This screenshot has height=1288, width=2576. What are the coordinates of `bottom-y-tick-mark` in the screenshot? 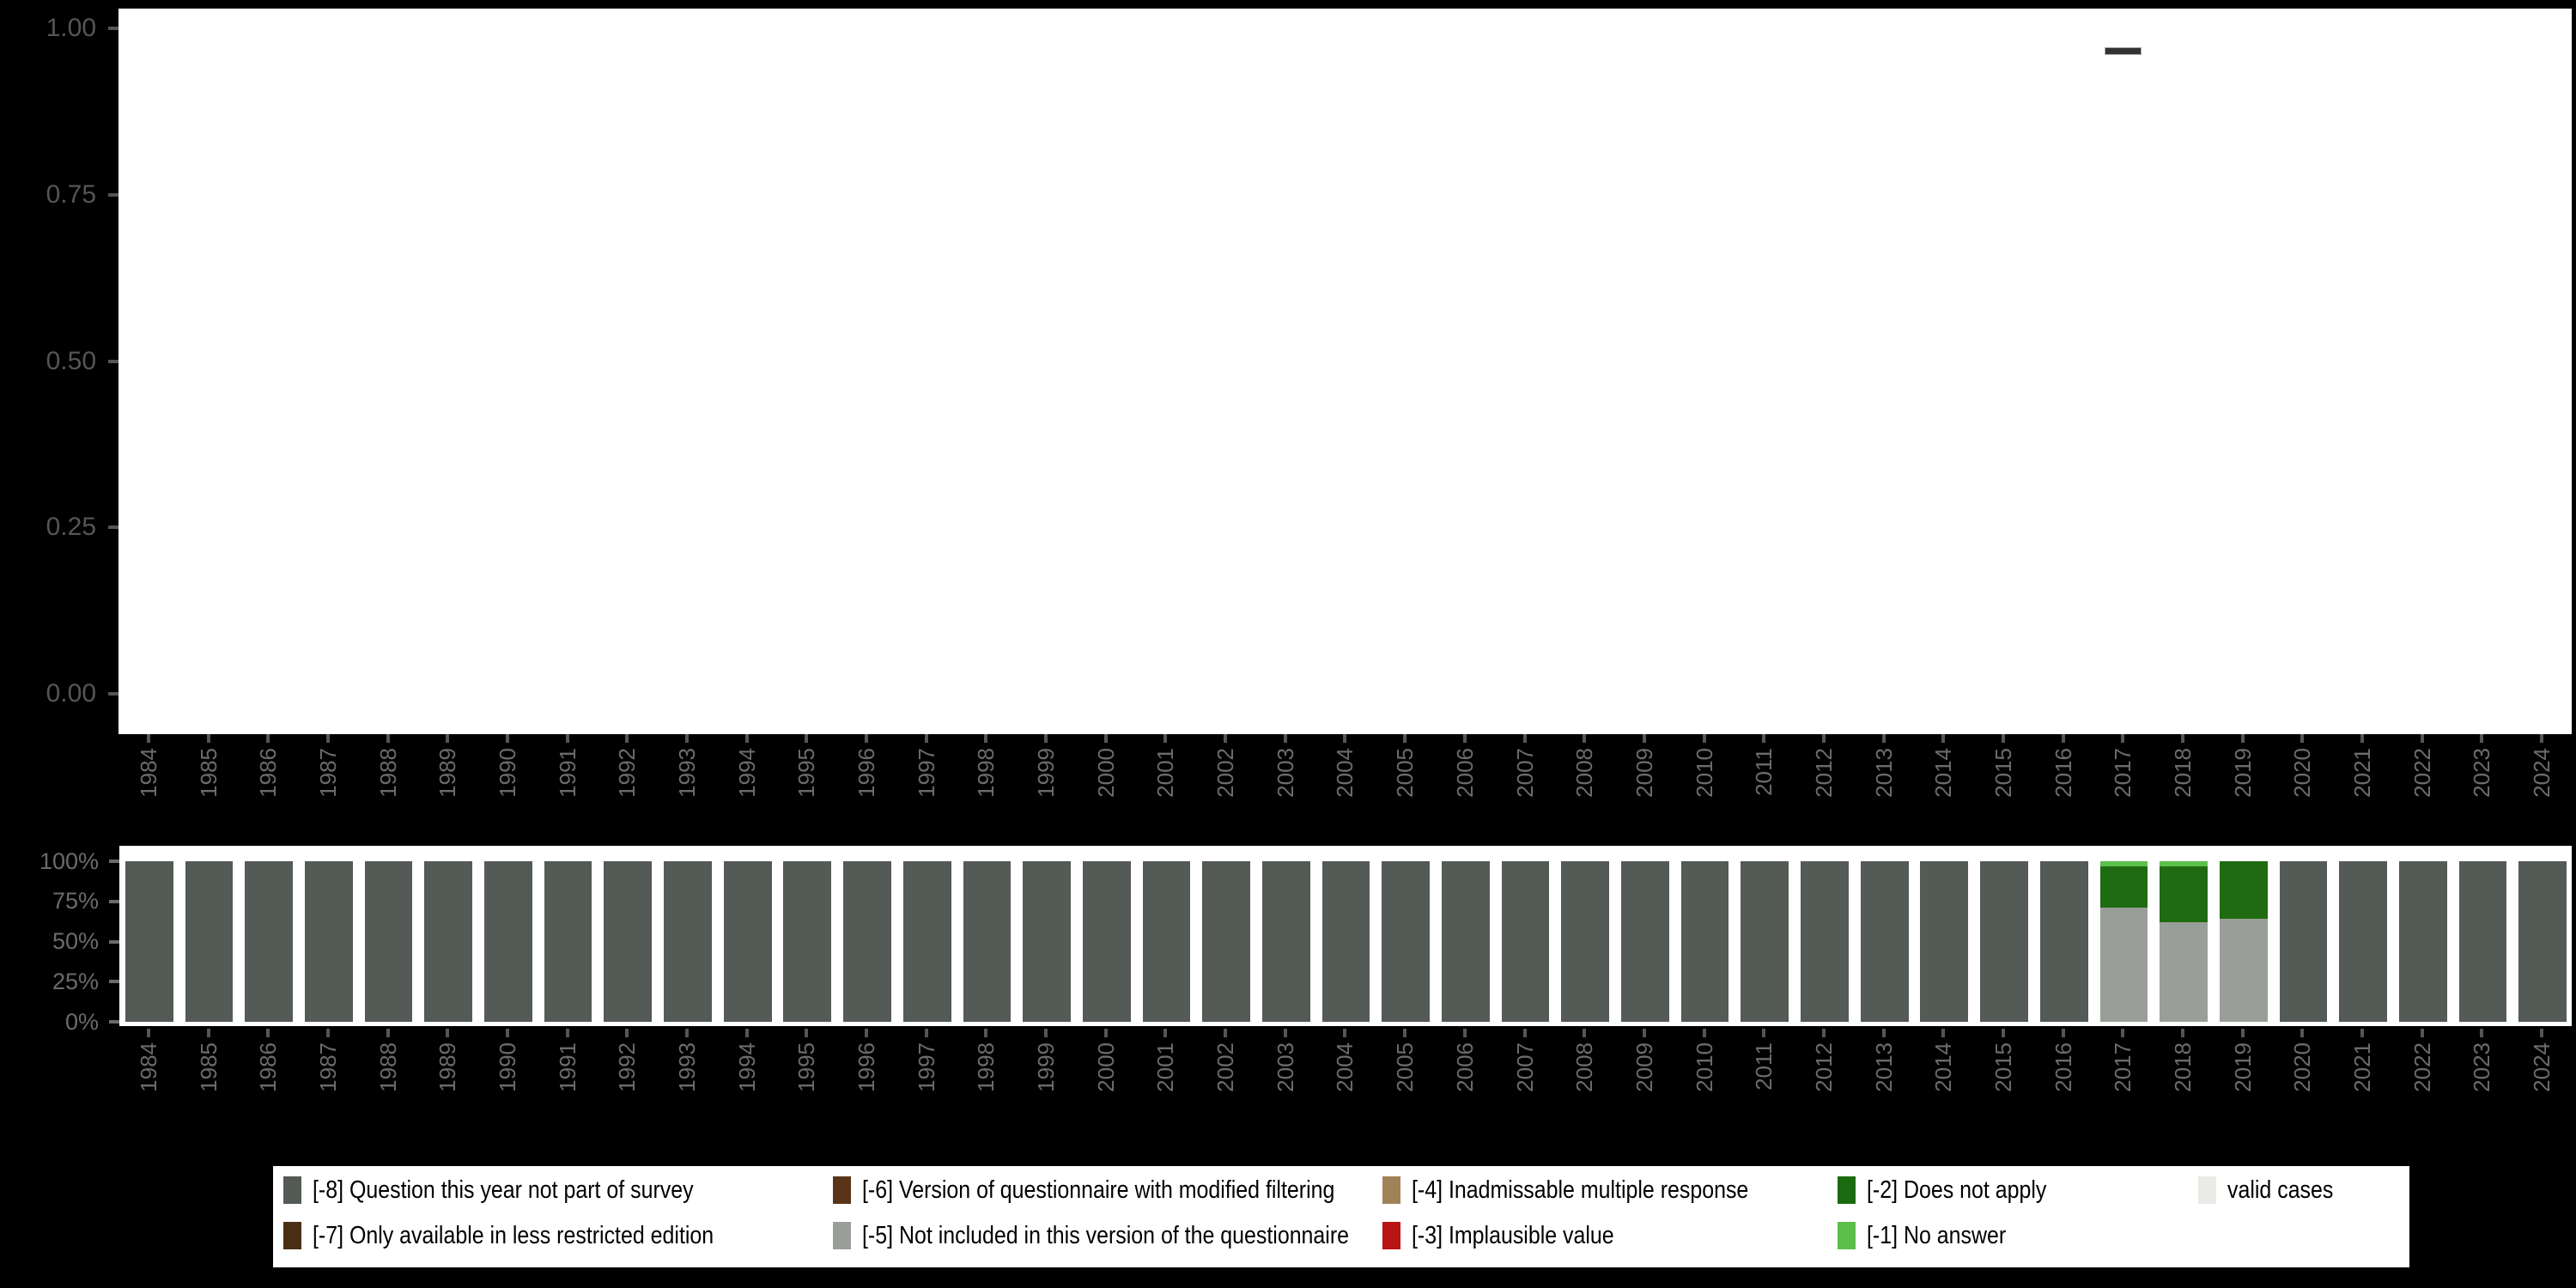 It's located at (114, 1022).